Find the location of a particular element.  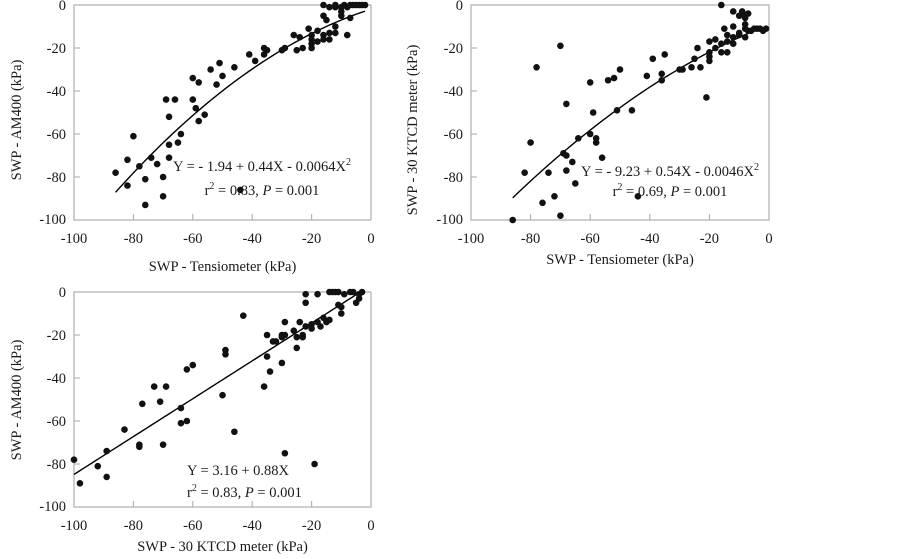

x-tick-label: 0 is located at coordinates (370, 239).